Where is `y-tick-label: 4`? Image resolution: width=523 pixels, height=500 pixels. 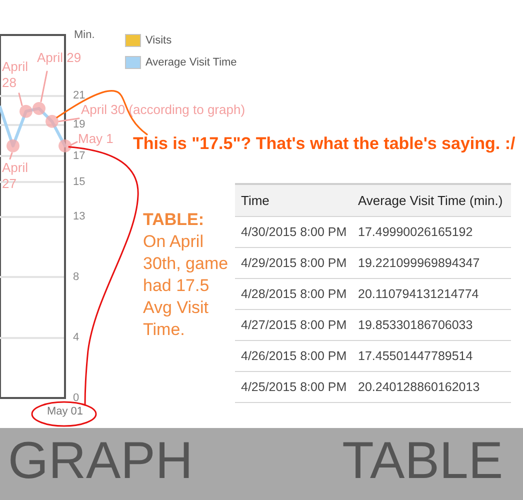 y-tick-label: 4 is located at coordinates (76, 338).